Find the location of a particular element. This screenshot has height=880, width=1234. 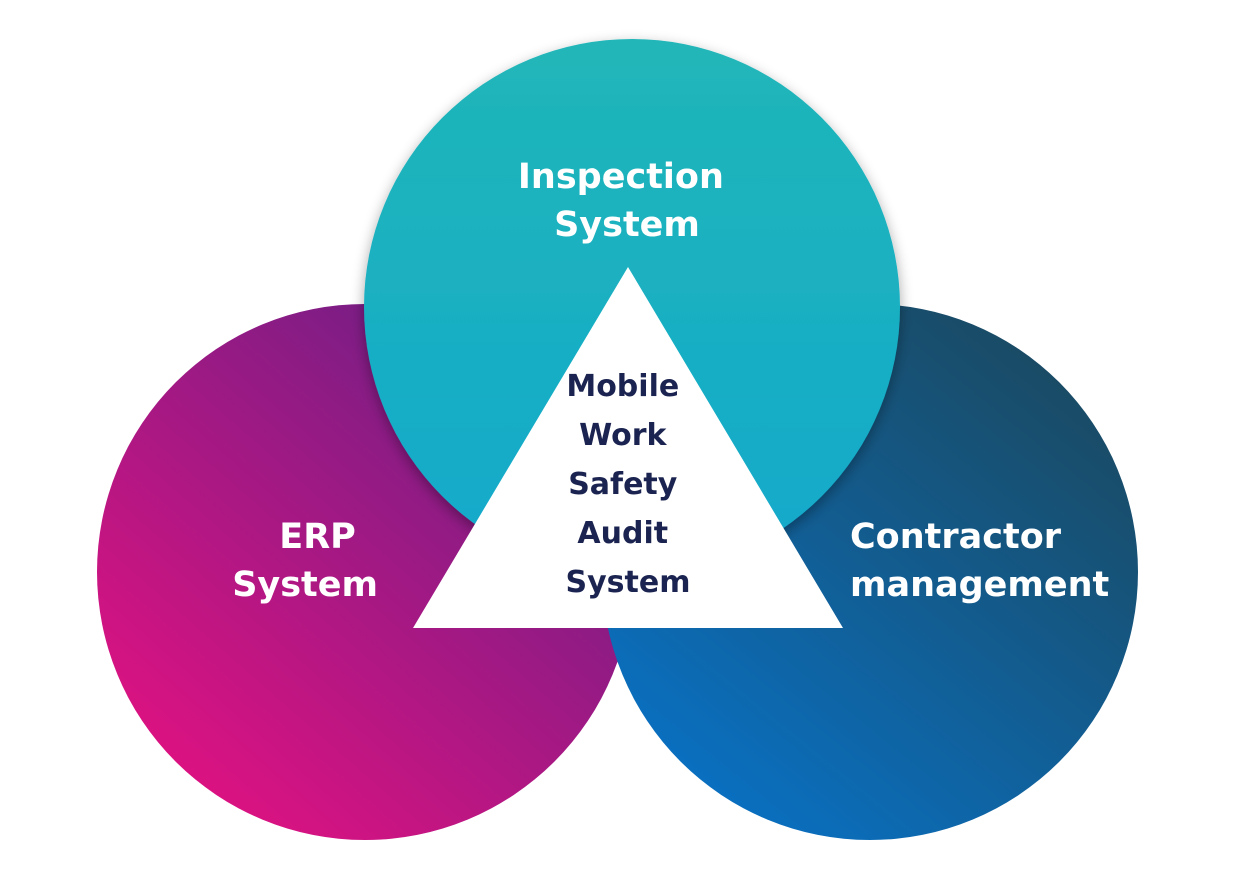

mobile-work-safety-audit-label: Mobile Work Safety Audit System is located at coordinates (628, 484).